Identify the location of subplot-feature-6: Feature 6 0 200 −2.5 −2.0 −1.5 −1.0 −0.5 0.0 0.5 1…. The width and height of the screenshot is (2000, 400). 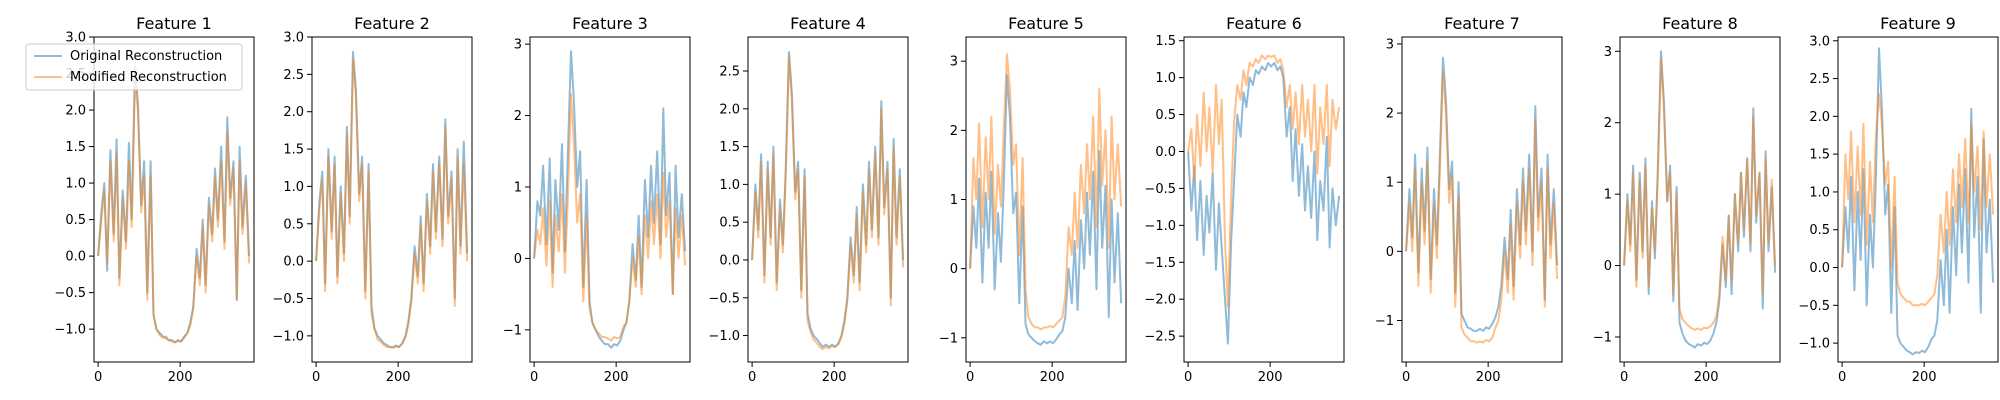
(1244, 199).